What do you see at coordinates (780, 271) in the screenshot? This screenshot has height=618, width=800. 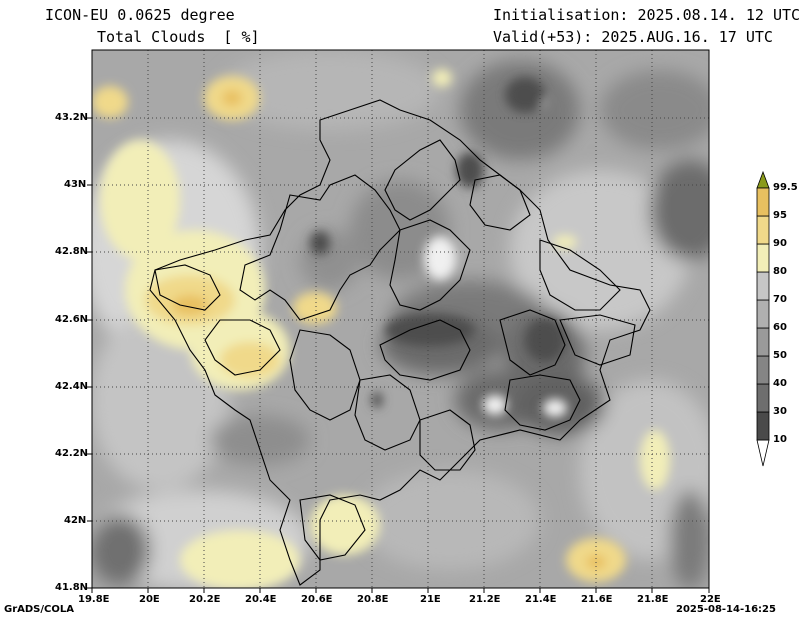 I see `colorbar-level-label: 80` at bounding box center [780, 271].